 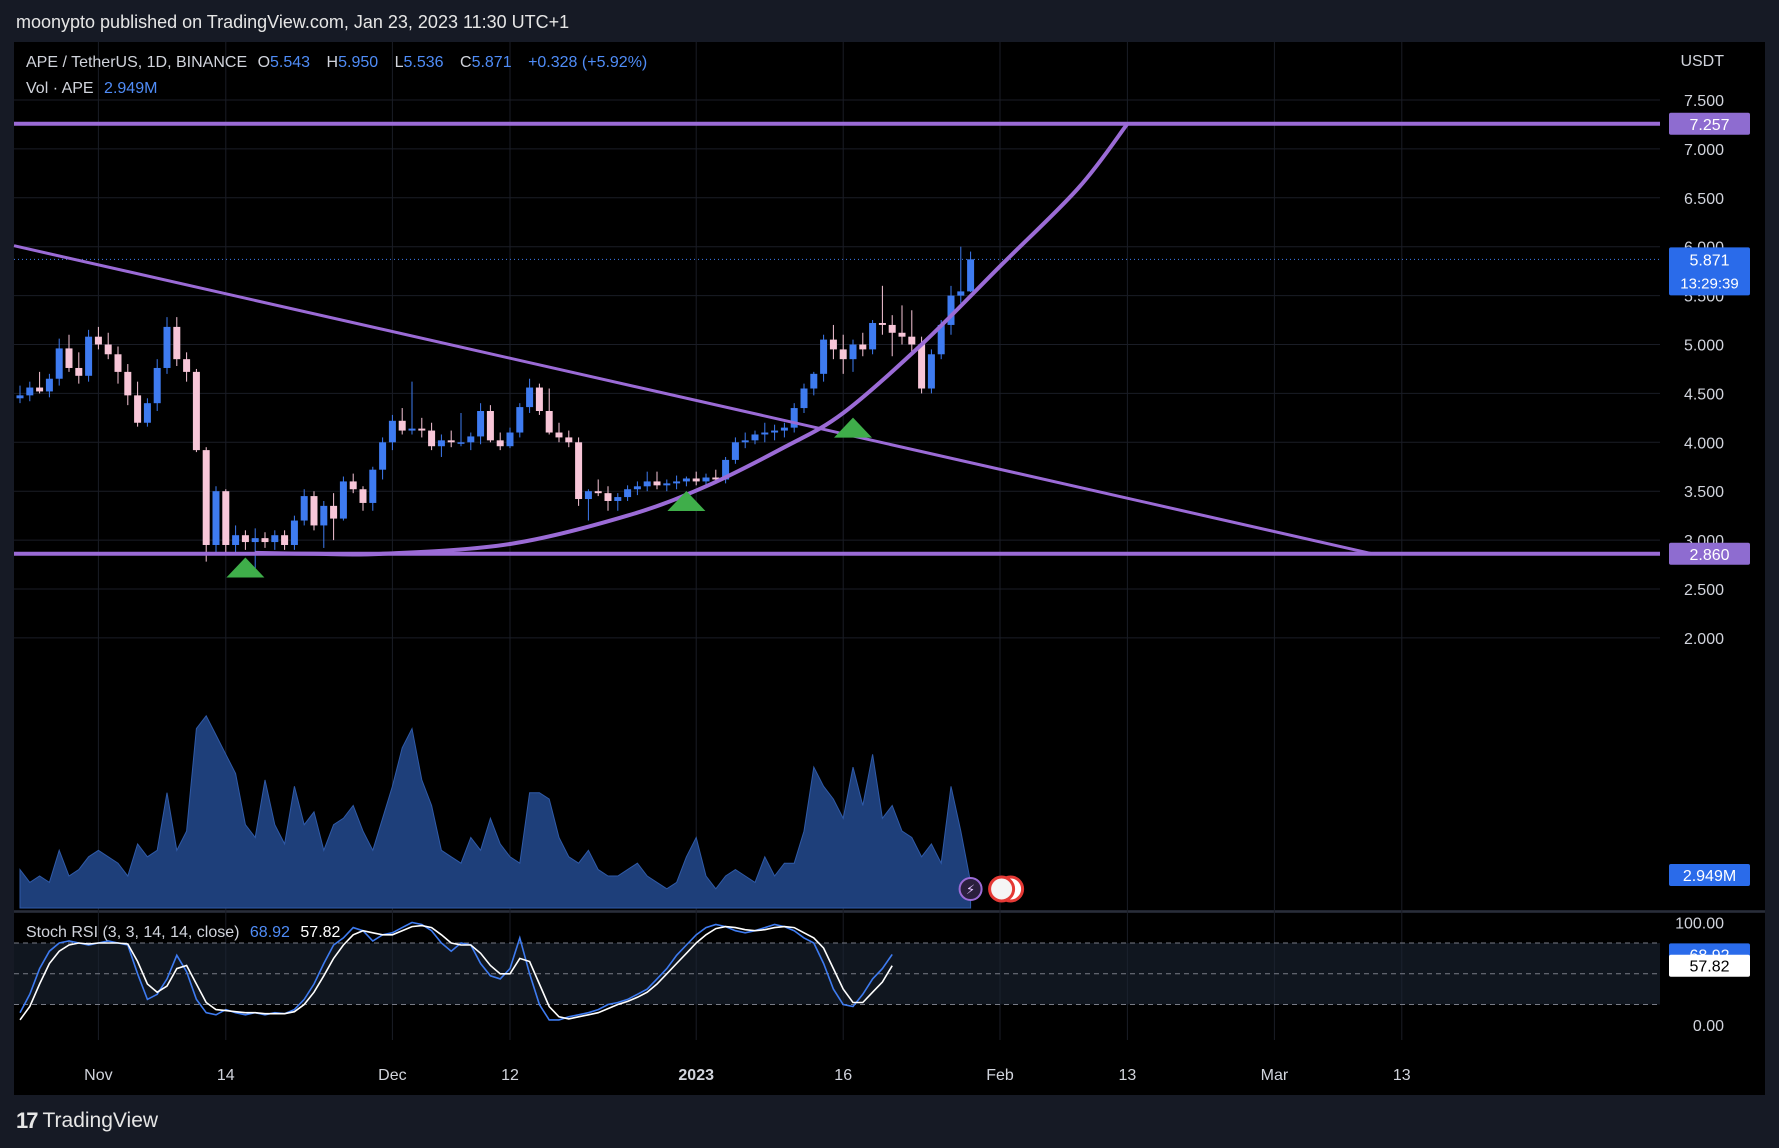 I want to click on price-tick-label: 3.500, so click(x=1704, y=492).